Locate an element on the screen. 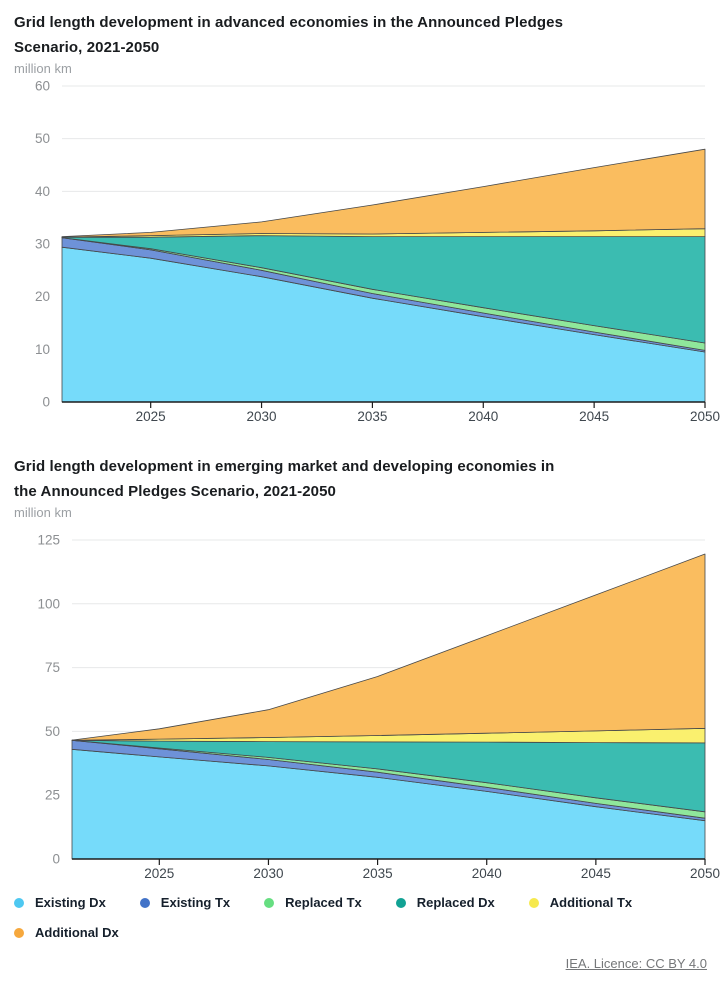  legend-label: Existing Tx is located at coordinates (195, 902).